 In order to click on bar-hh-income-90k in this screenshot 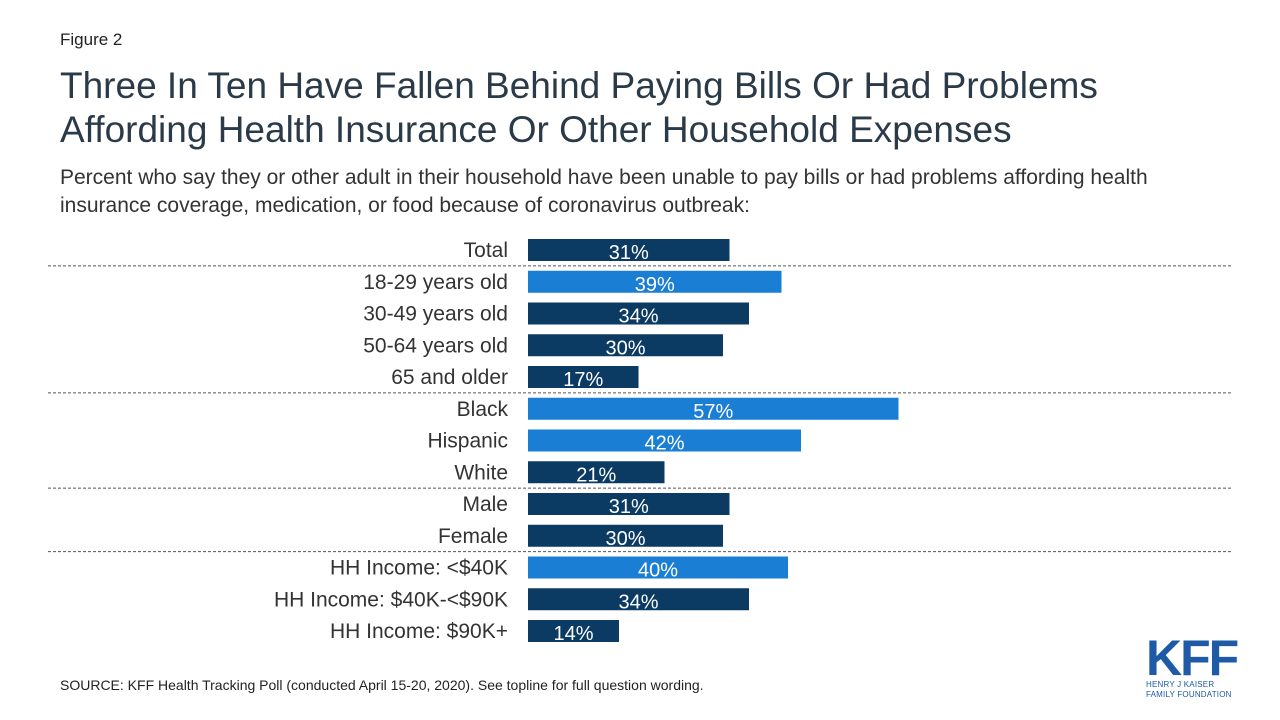, I will do `click(573, 631)`.